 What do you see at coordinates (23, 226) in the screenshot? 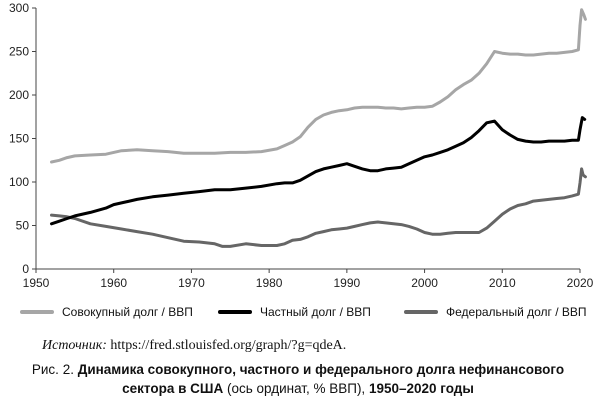
I see `y-tick-label-1: 50` at bounding box center [23, 226].